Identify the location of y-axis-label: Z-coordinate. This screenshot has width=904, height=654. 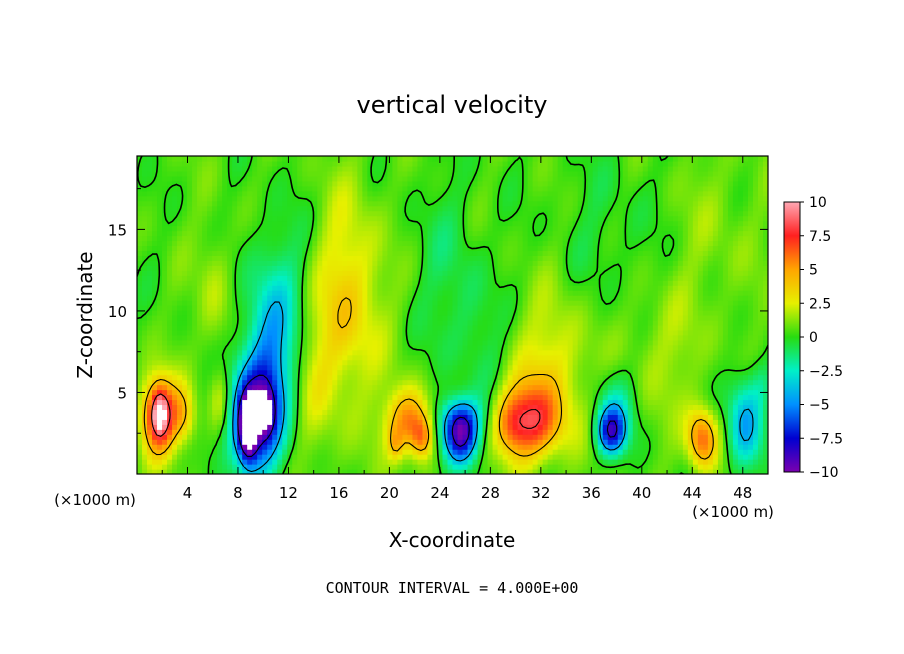
(85, 314).